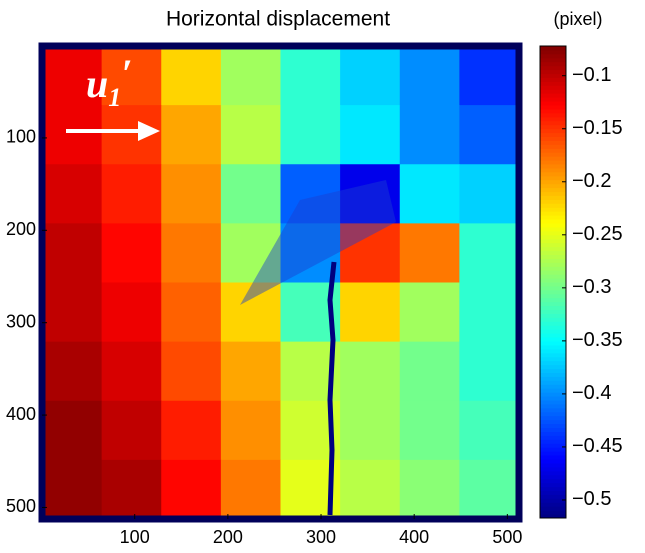 This screenshot has width=645, height=553. I want to click on colorbar-frame, so click(553, 282).